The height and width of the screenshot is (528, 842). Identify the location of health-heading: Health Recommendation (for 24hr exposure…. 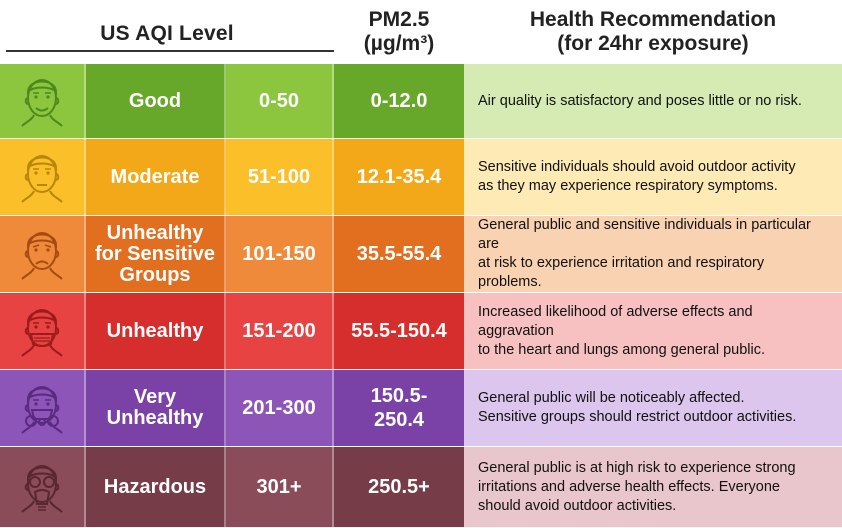
(653, 32).